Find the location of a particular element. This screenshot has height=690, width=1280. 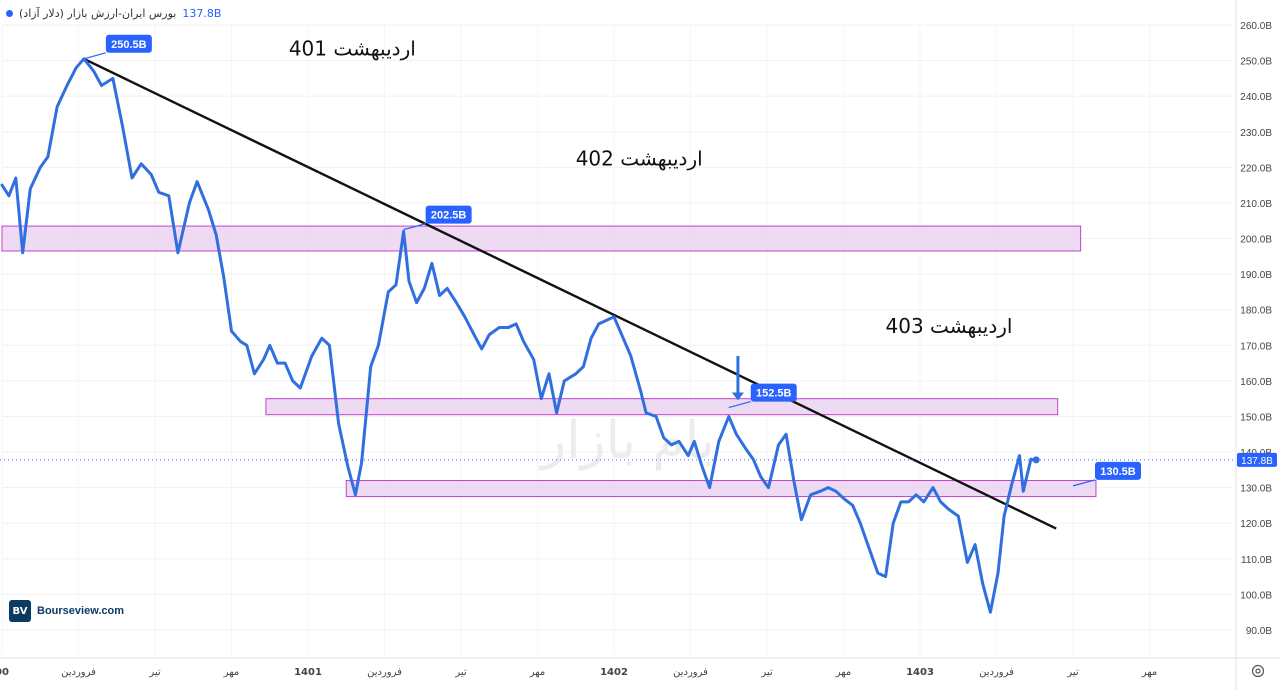

current-value-tag is located at coordinates (1257, 459).